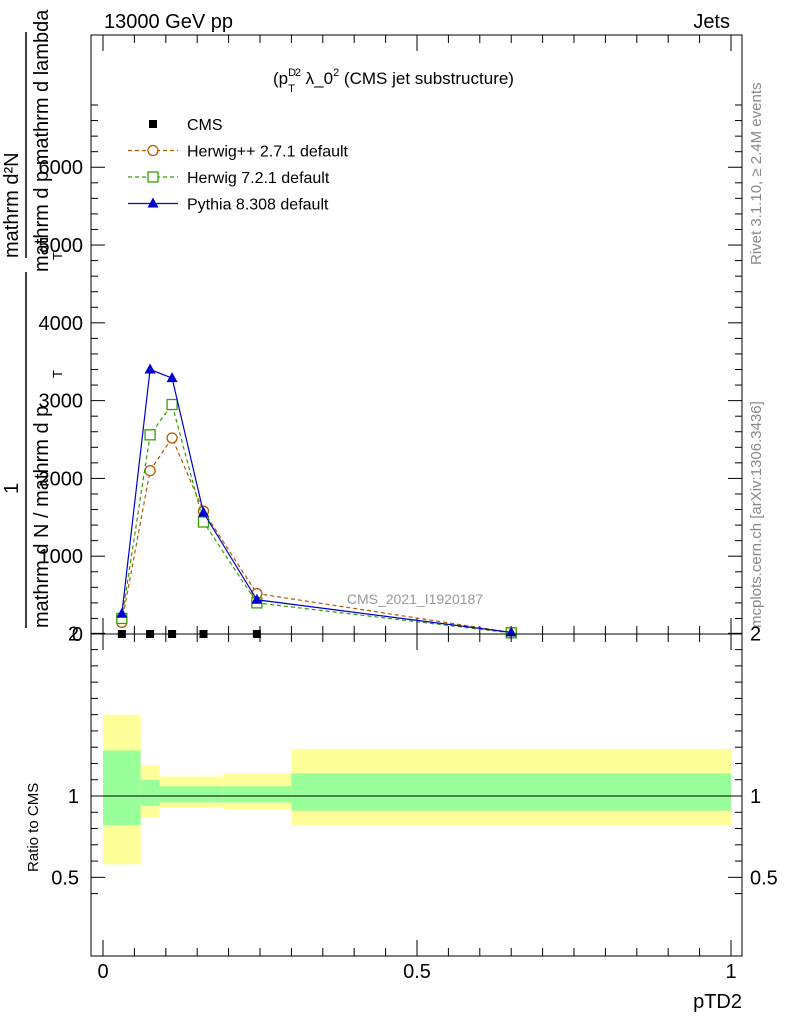  Describe the element at coordinates (756, 174) in the screenshot. I see `rivet-text: Rivet 3.1.10, ≥ 2.4M events` at that location.